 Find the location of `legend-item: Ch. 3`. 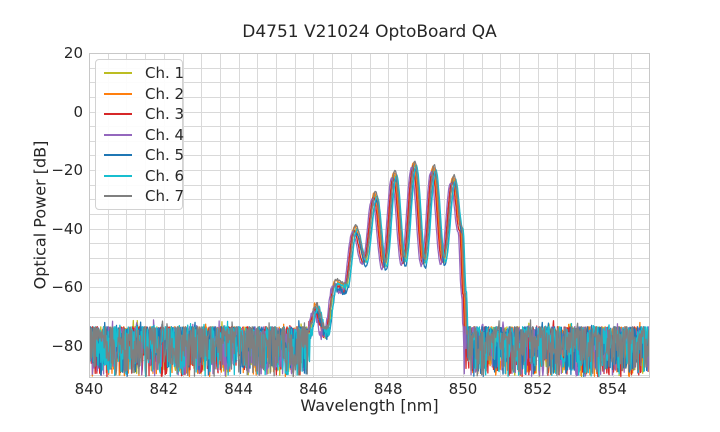

legend-item: Ch. 3 is located at coordinates (140, 114).